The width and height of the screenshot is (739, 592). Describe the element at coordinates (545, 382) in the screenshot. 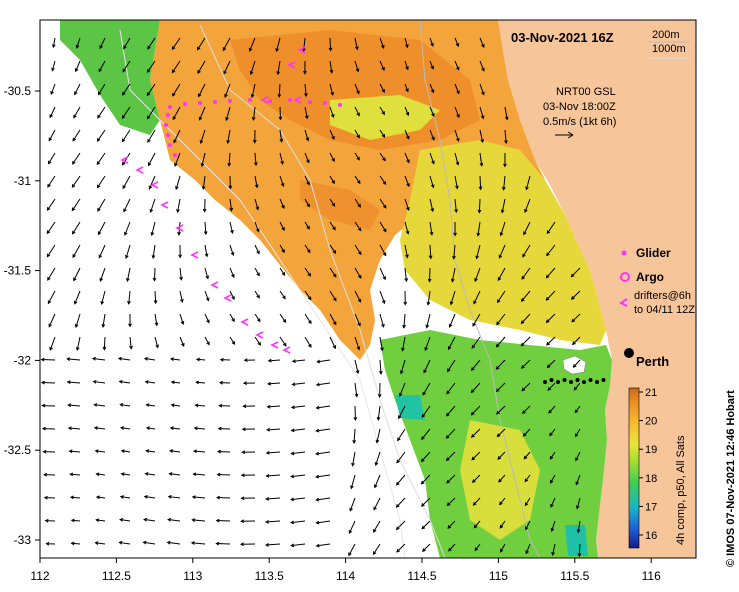

I see `glider-transect-dot` at that location.